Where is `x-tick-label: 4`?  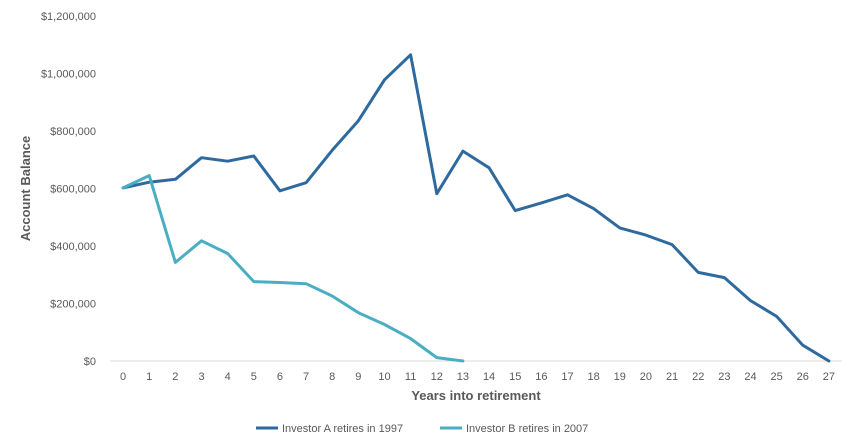 x-tick-label: 4 is located at coordinates (228, 377).